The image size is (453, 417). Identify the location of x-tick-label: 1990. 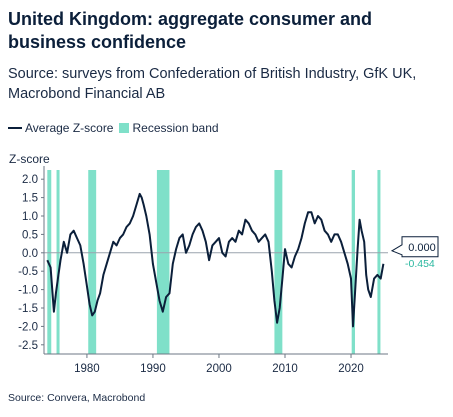
(153, 369).